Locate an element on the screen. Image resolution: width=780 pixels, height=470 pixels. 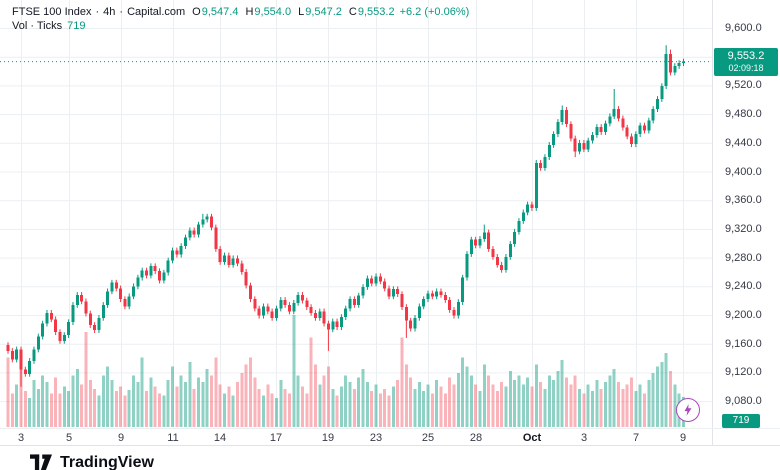
lightning-bolt-icon is located at coordinates (688, 410).